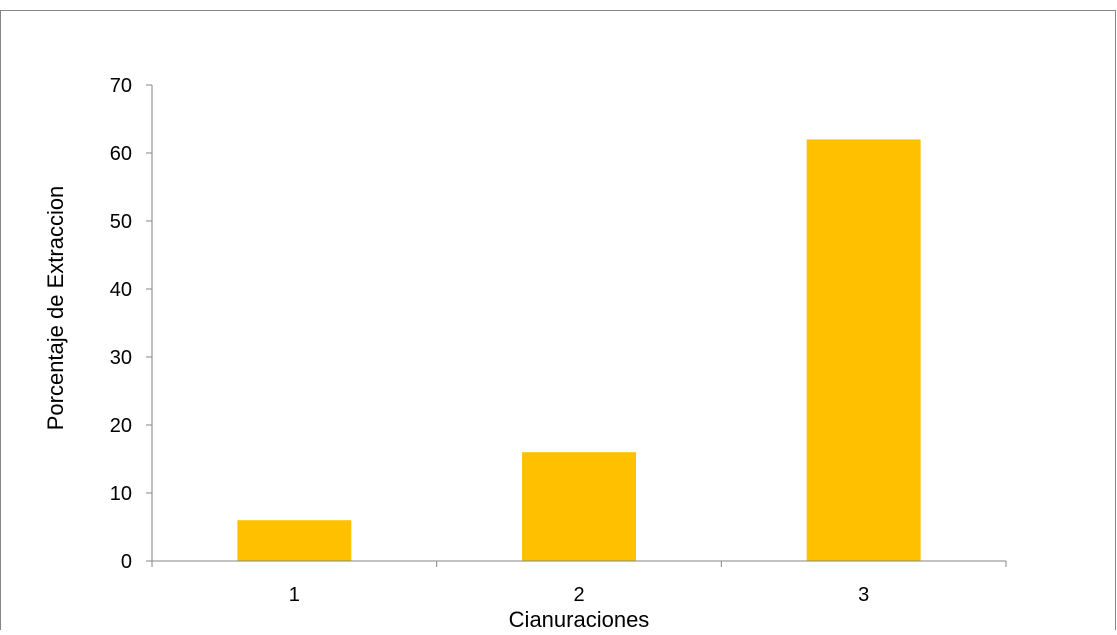  I want to click on x-tick-label: 3, so click(863, 595).